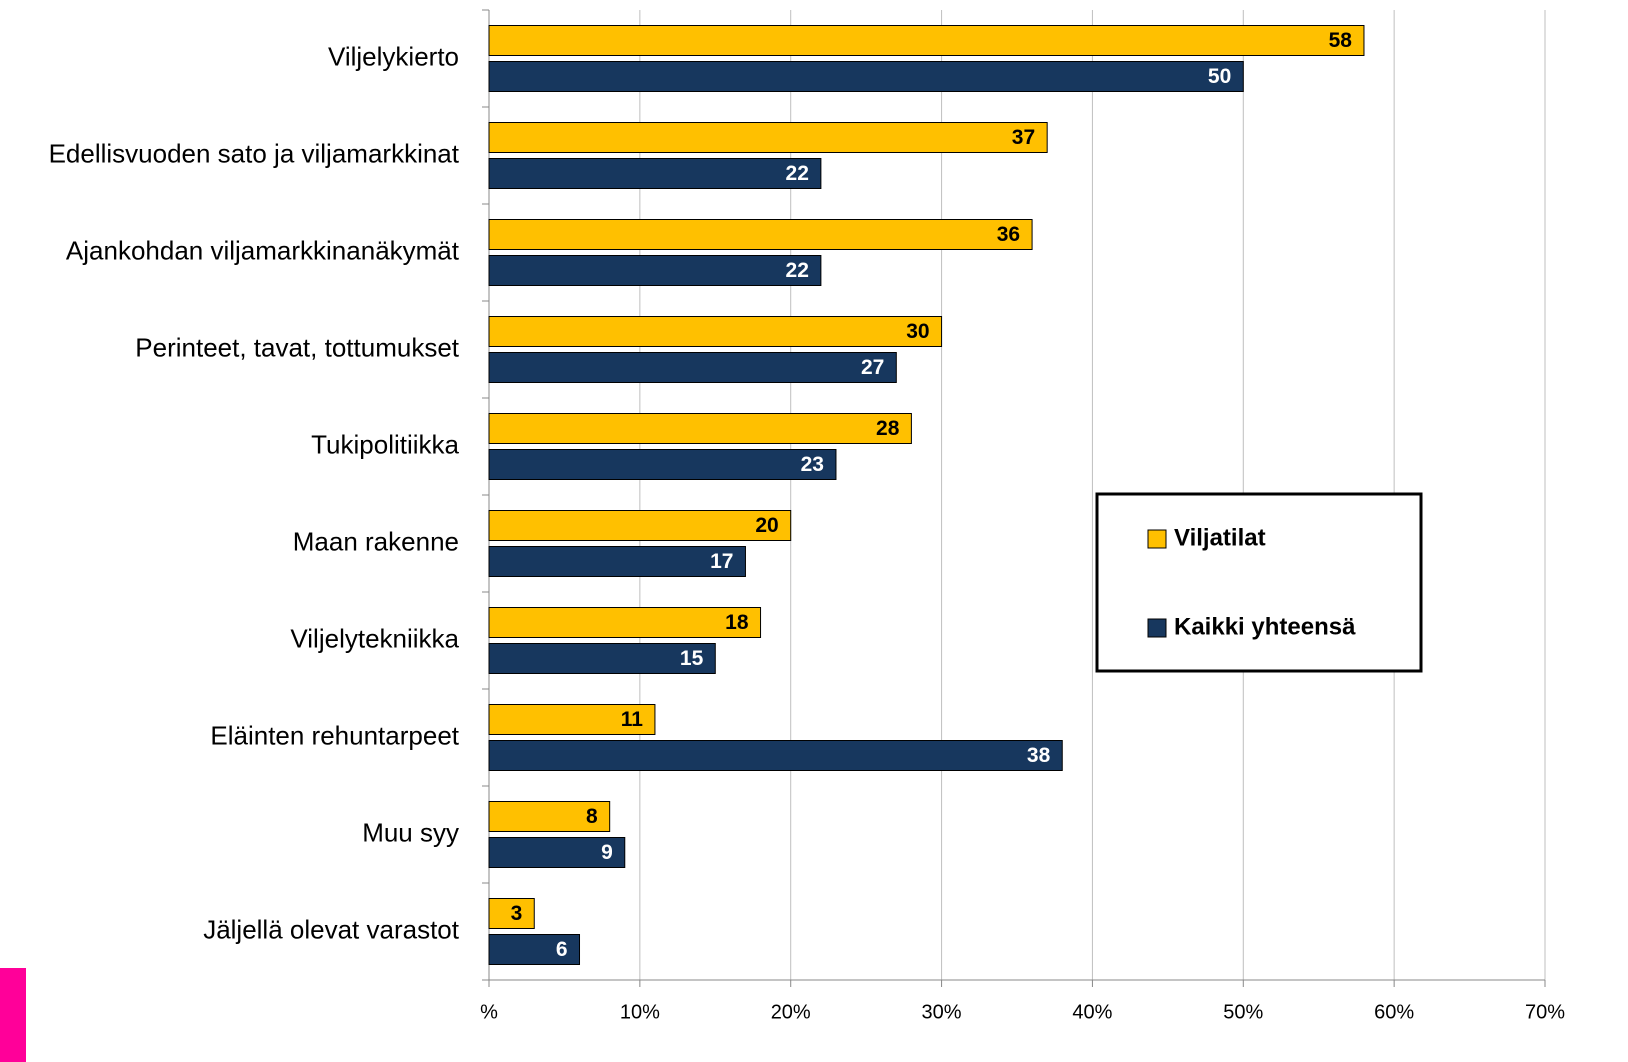 Image resolution: width=1628 pixels, height=1062 pixels. What do you see at coordinates (489, 1012) in the screenshot?
I see `x-tick-label: %` at bounding box center [489, 1012].